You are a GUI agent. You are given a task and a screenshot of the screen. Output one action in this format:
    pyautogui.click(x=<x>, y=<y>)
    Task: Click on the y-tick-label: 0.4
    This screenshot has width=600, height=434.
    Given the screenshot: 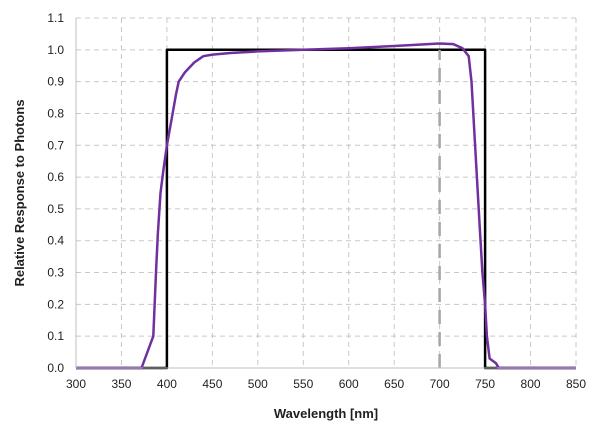 What is the action you would take?
    pyautogui.click(x=55, y=241)
    